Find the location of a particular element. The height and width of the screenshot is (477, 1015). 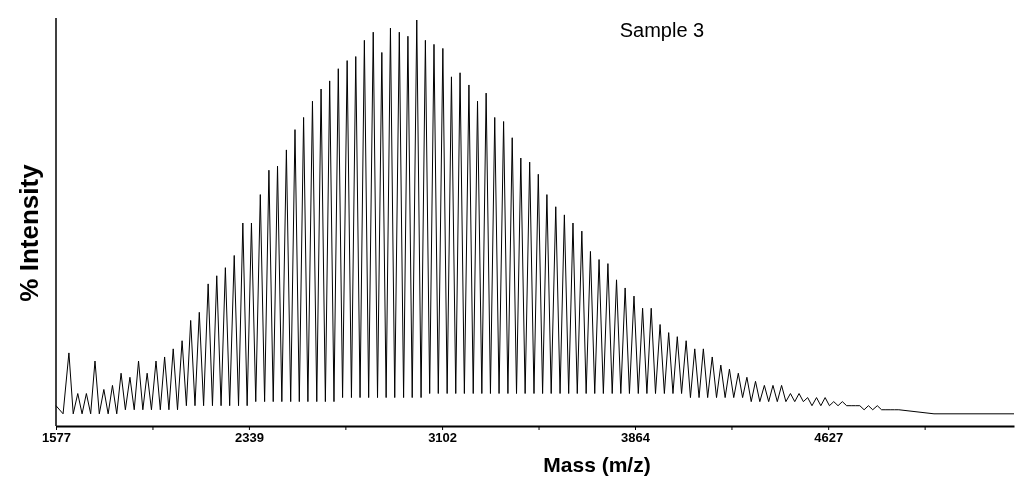

y-axis-title: % Intensity is located at coordinates (29, 232).